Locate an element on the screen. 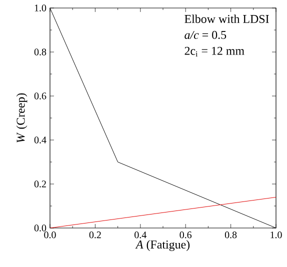 This screenshot has height=267, width=287. x-tick-label: 0.4 is located at coordinates (140, 235).